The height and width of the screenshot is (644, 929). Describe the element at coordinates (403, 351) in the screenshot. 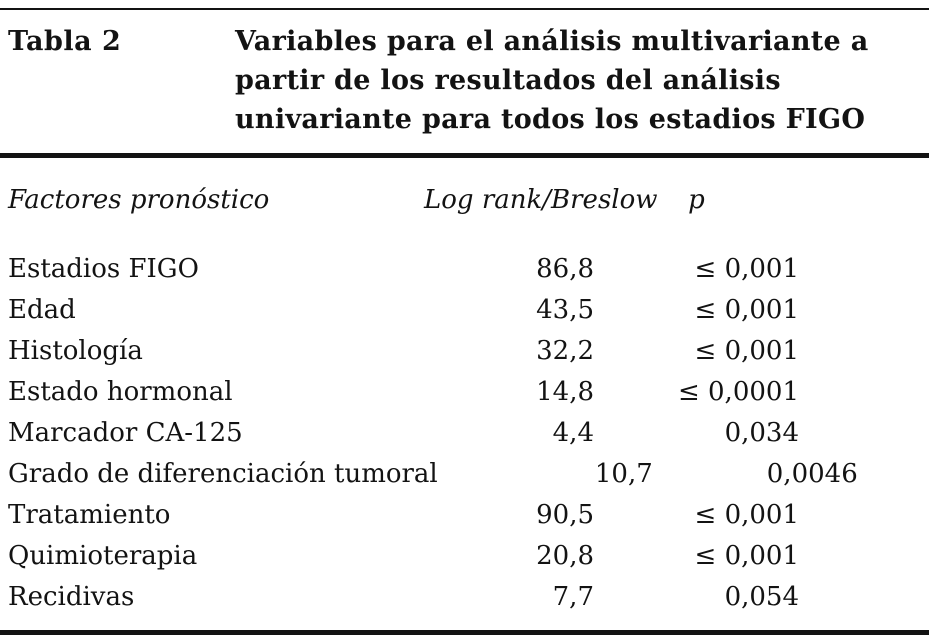

I see `table-row: Histología 32,2 ≤ 0,001` at that location.